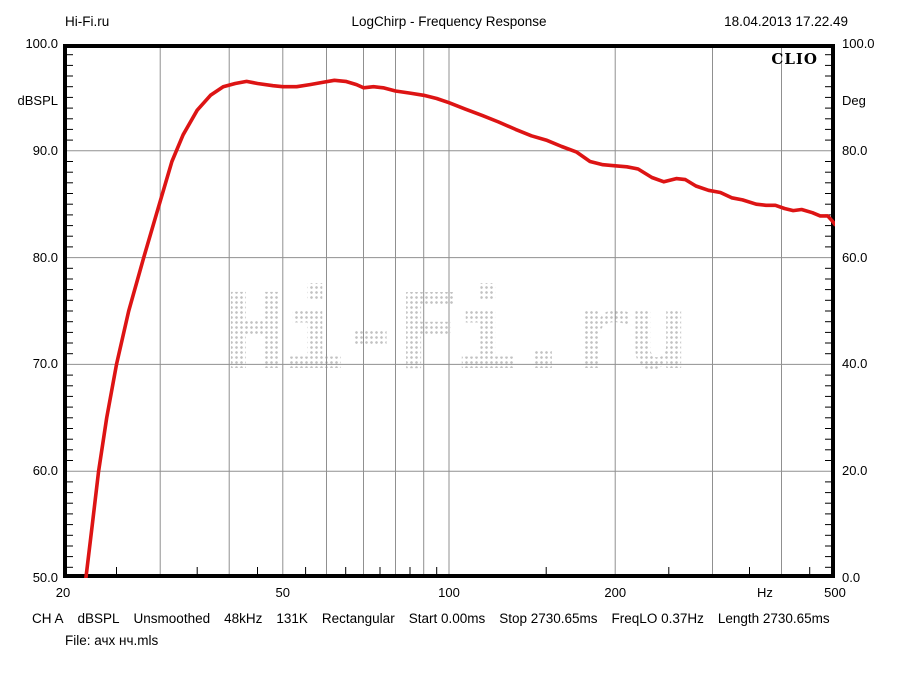  I want to click on right-axis-tick: 20.0, so click(855, 471).